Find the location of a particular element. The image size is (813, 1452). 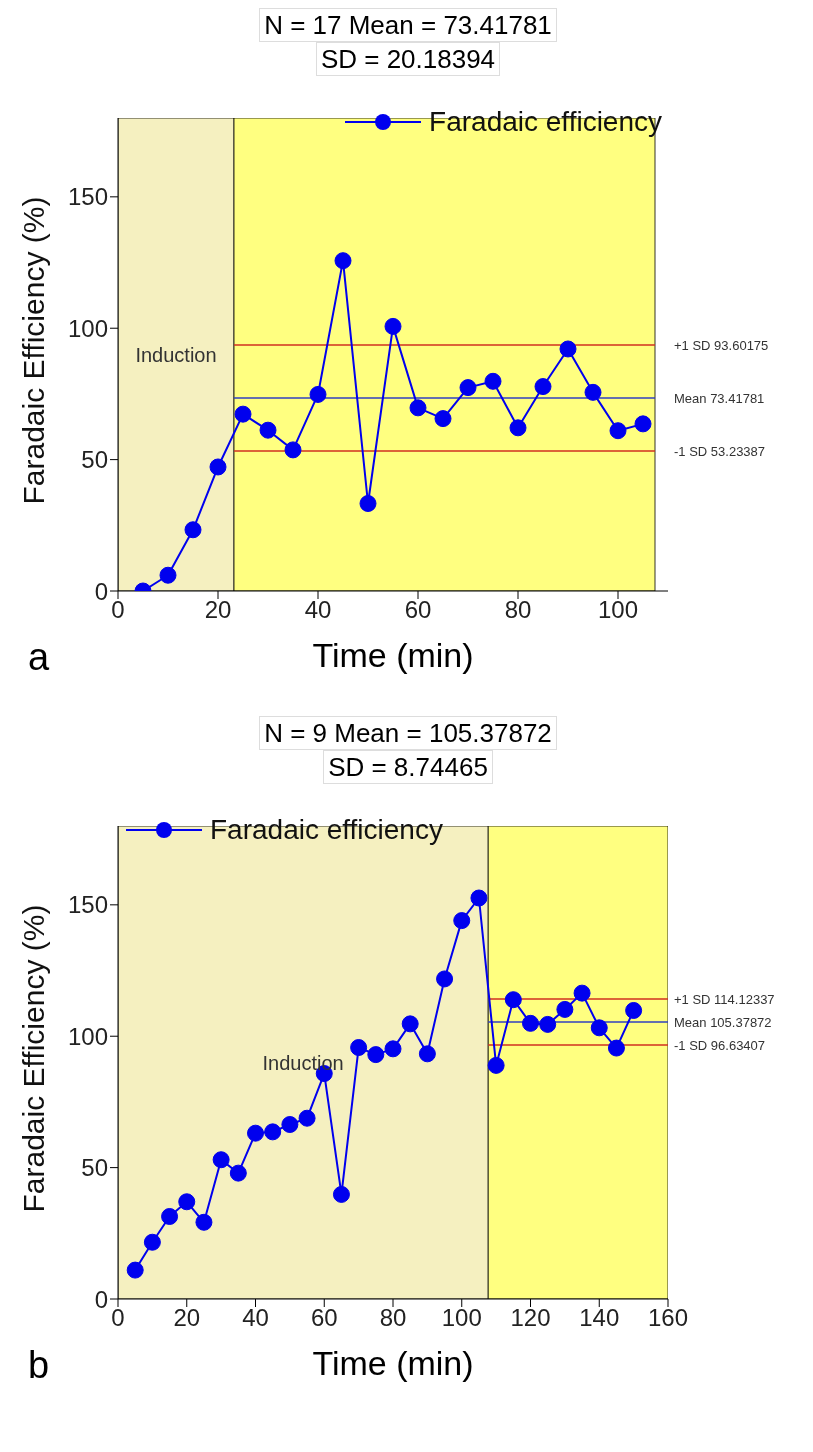

chart-title: N = 17 Mean = 73.41781 is located at coordinates (408, 25).